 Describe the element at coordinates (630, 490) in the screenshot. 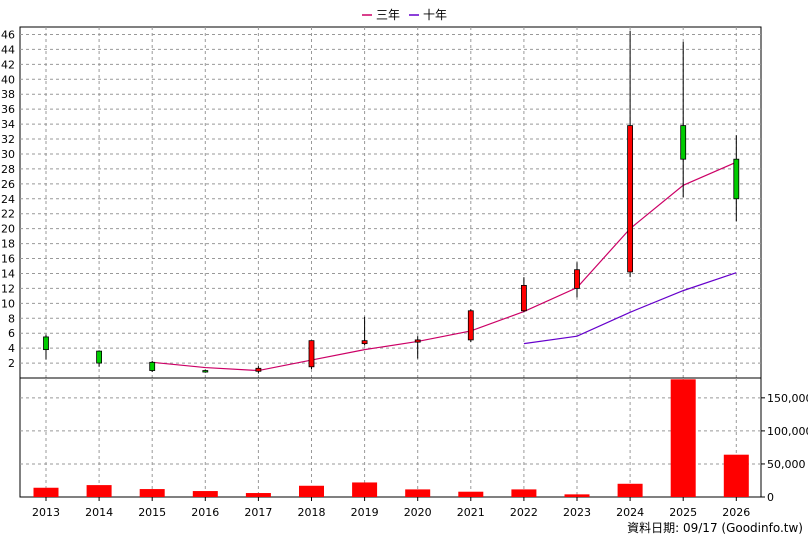

I see `volume-bar-2024` at that location.